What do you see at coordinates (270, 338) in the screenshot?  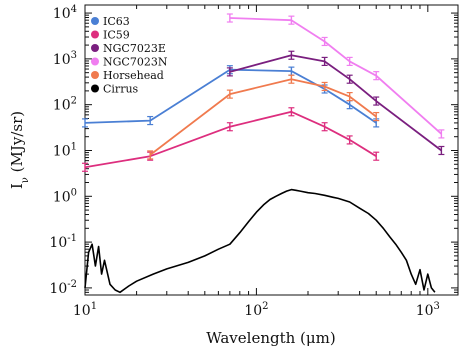 I see `x-axis-label: Wavelength (μm)` at bounding box center [270, 338].